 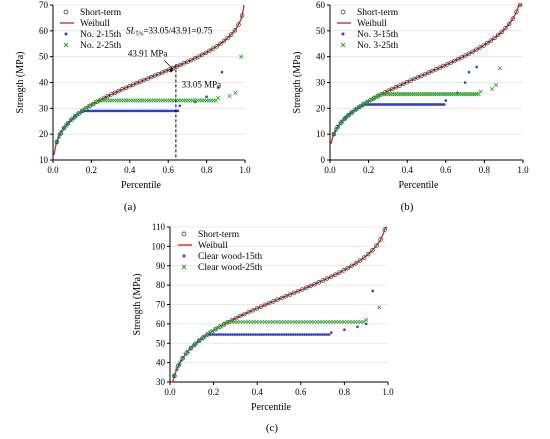 I want to click on legend-entry: No. 3-15th, so click(x=377, y=35).